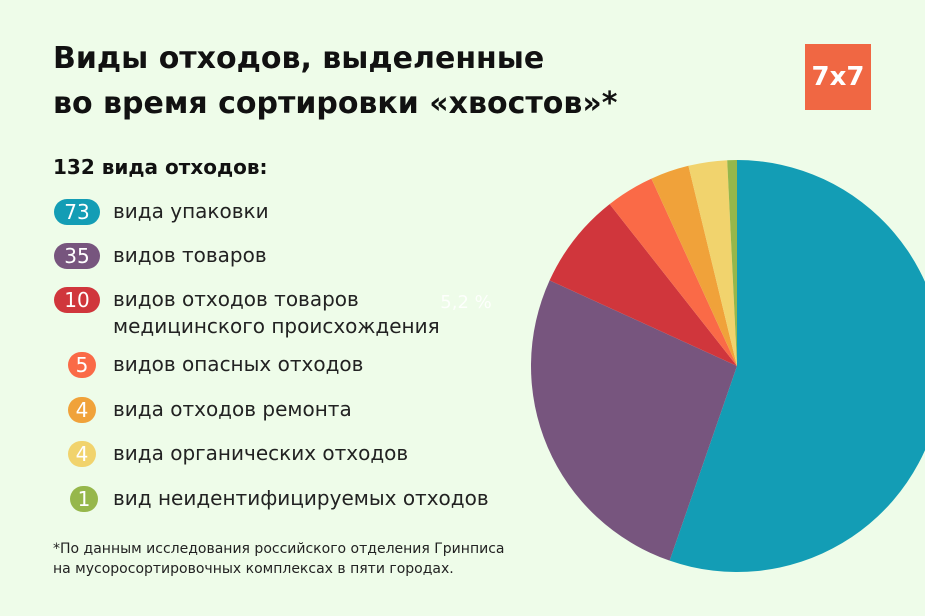 The image size is (925, 616). Describe the element at coordinates (465, 302) in the screenshot. I see `pie-annotation-1: 5,2 %` at that location.